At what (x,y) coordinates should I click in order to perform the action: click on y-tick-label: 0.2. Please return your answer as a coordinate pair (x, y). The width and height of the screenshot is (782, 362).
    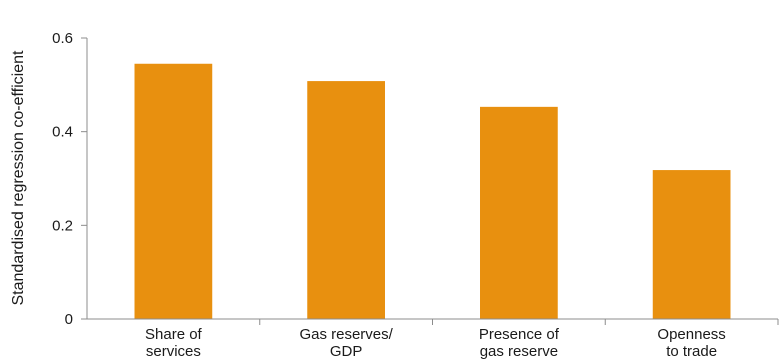
    Looking at the image, I should click on (62, 225).